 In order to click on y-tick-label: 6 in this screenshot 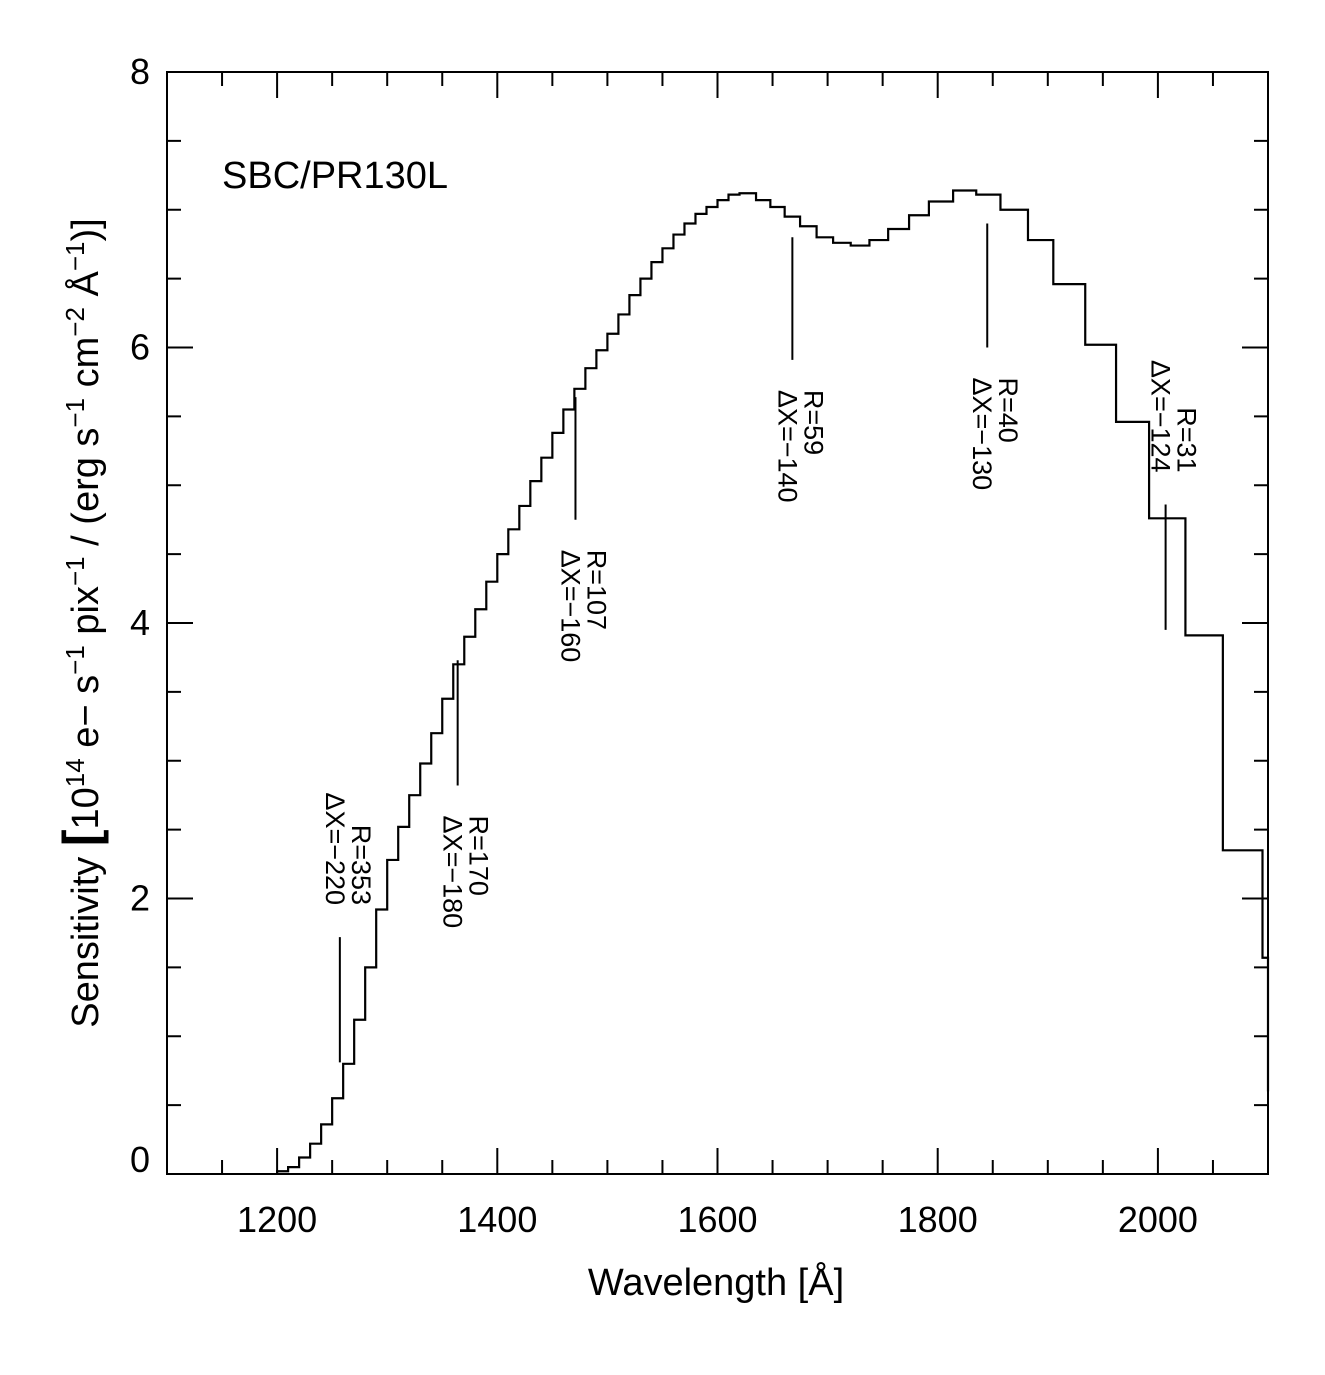, I will do `click(140, 347)`.